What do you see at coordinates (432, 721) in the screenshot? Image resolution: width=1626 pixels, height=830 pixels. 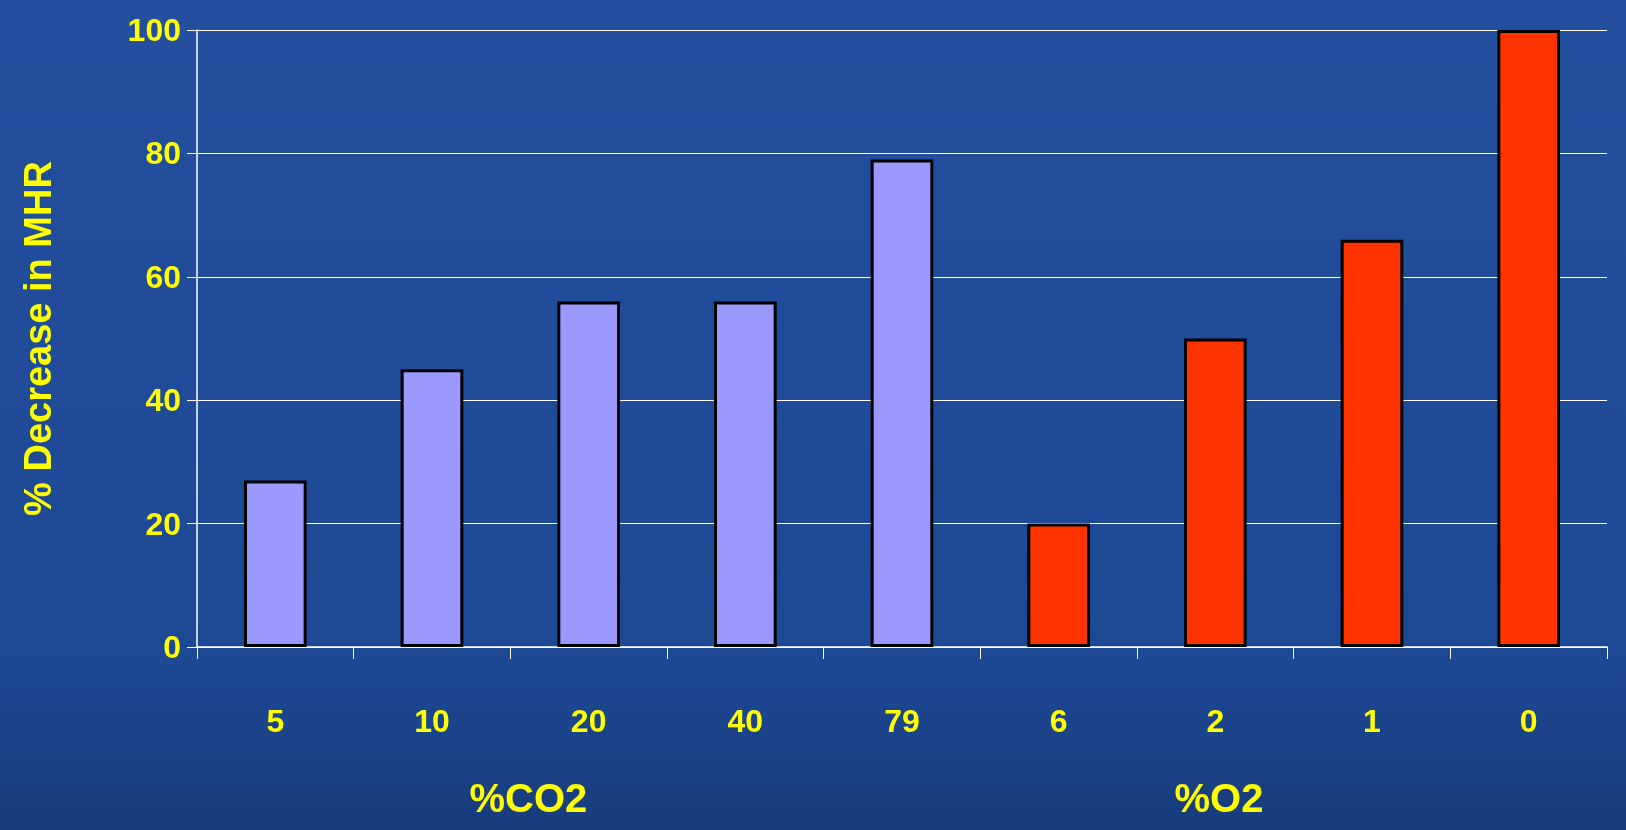 I see `x-tick-label: 10` at bounding box center [432, 721].